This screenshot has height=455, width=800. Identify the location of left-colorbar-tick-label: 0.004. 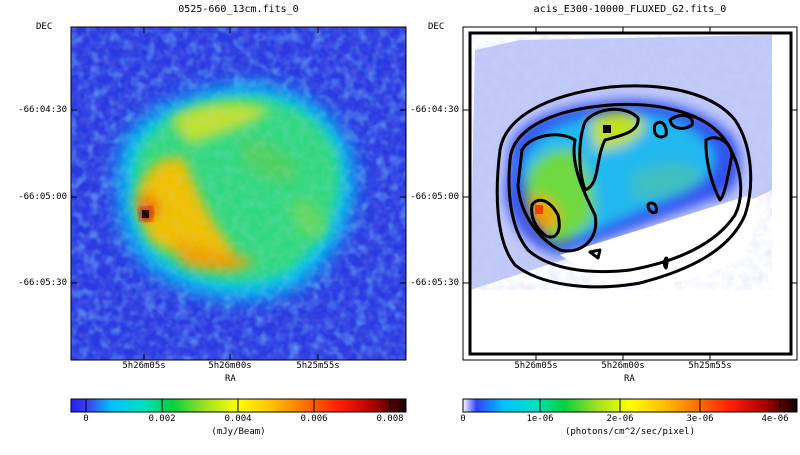
(238, 419).